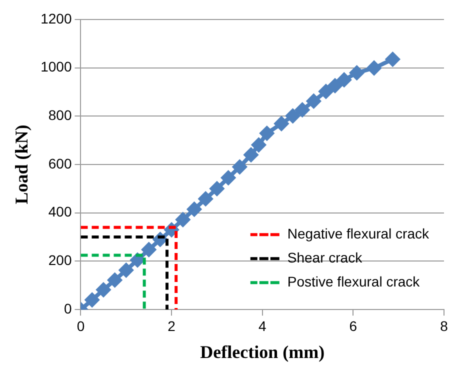  I want to click on y-tick-label: 0, so click(68, 308).